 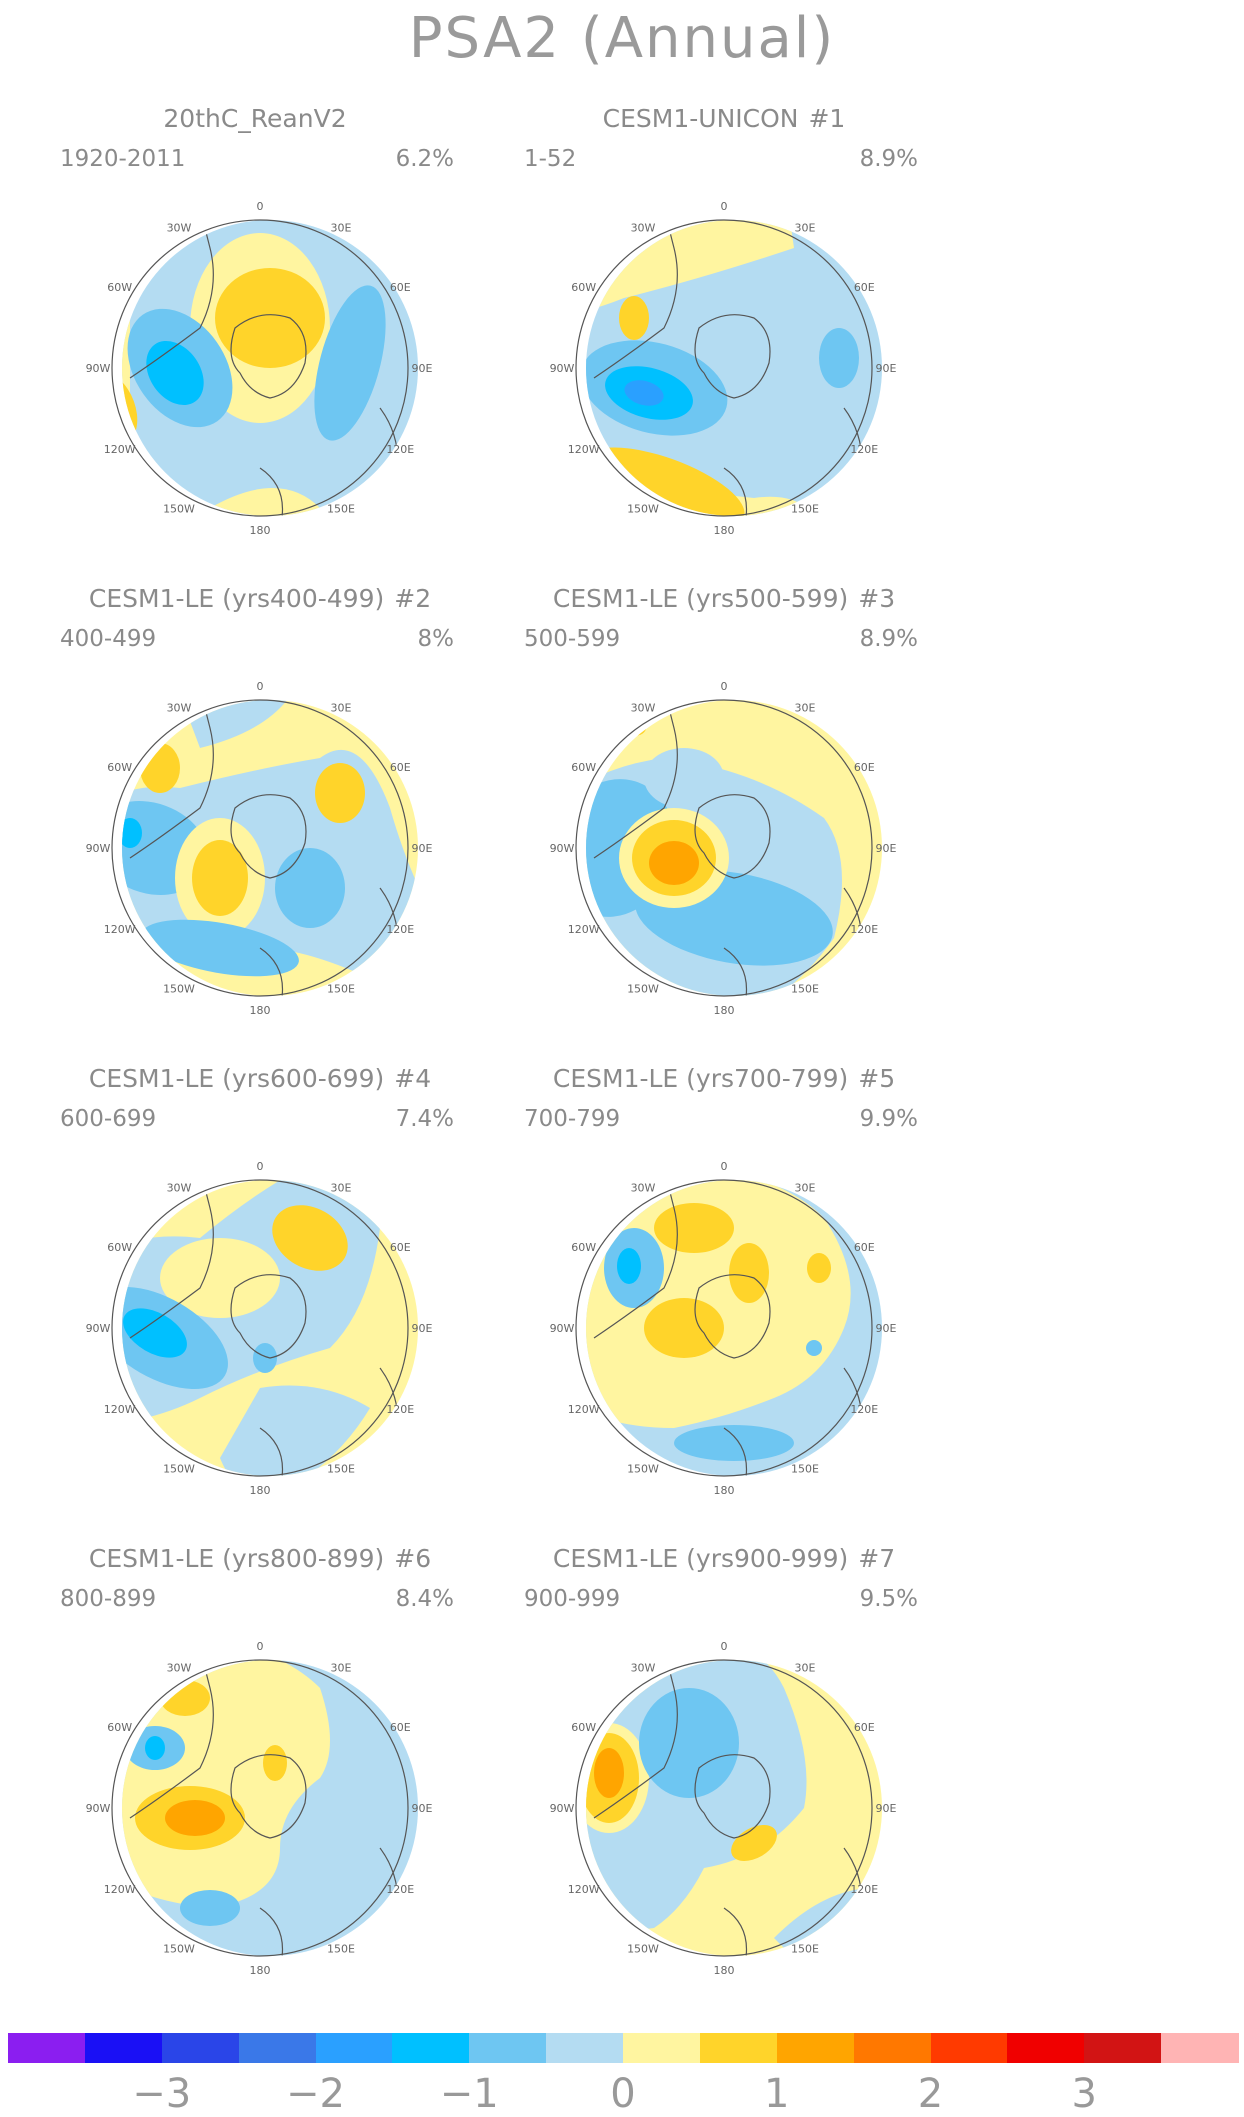 I want to click on period-label: 1-52, so click(x=550, y=159).